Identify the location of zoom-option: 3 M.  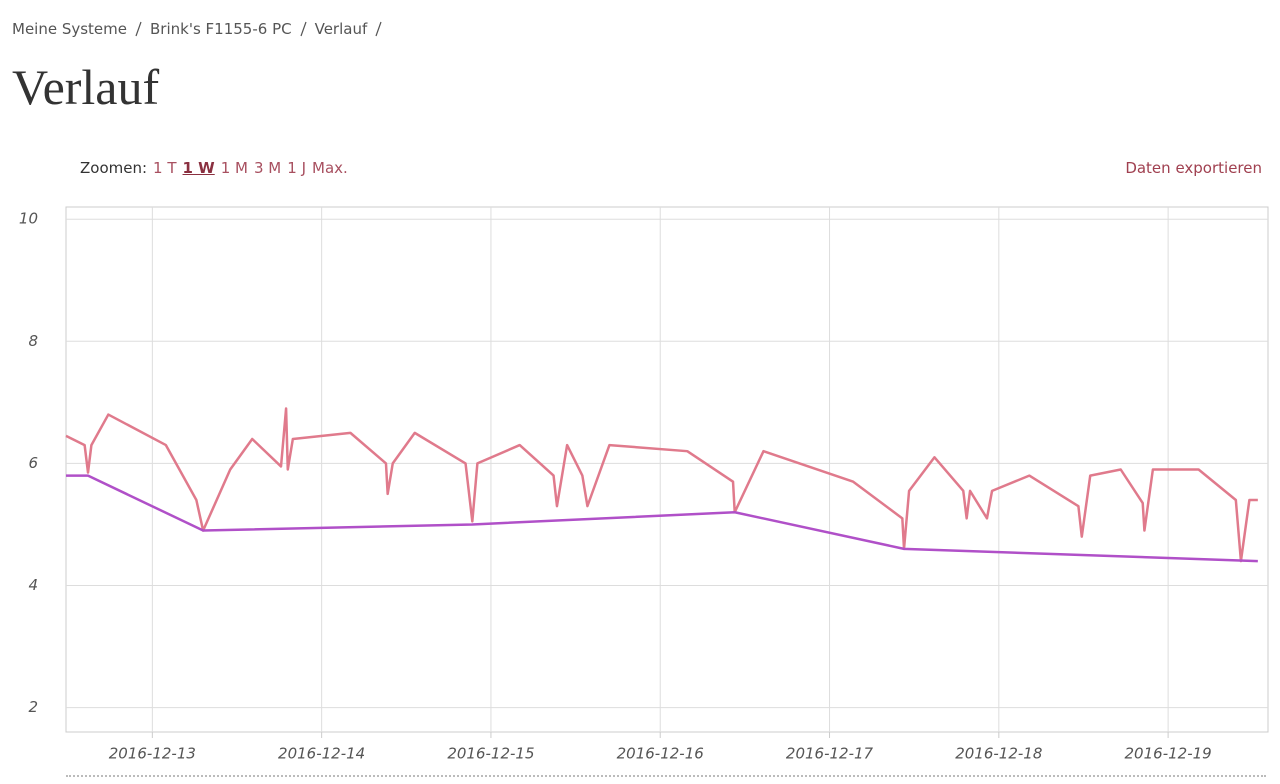
(268, 168).